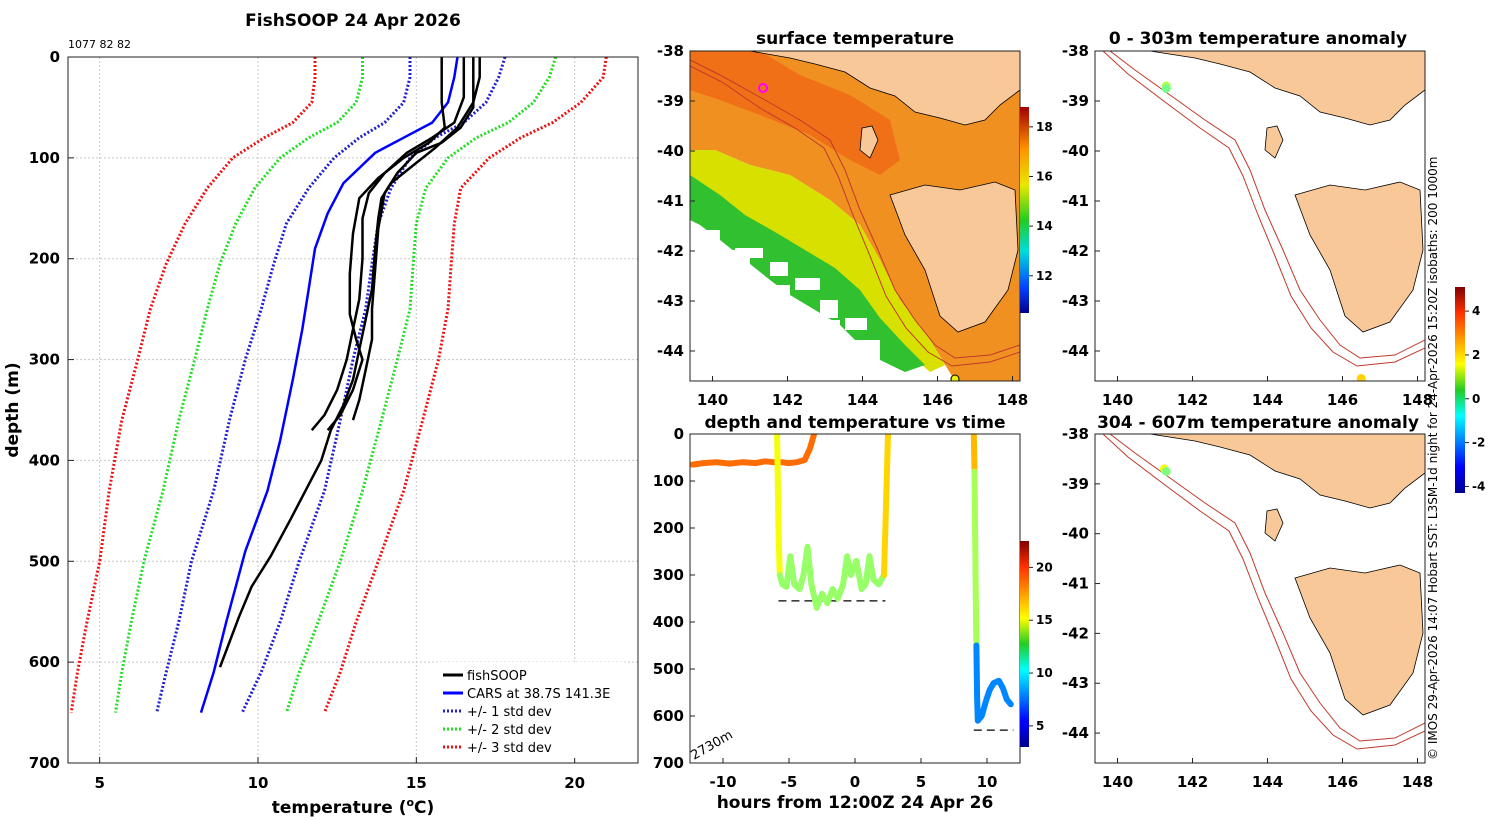 The width and height of the screenshot is (1500, 820). Describe the element at coordinates (668, 528) in the screenshot. I see `timeseries-ytick-label: 200` at that location.